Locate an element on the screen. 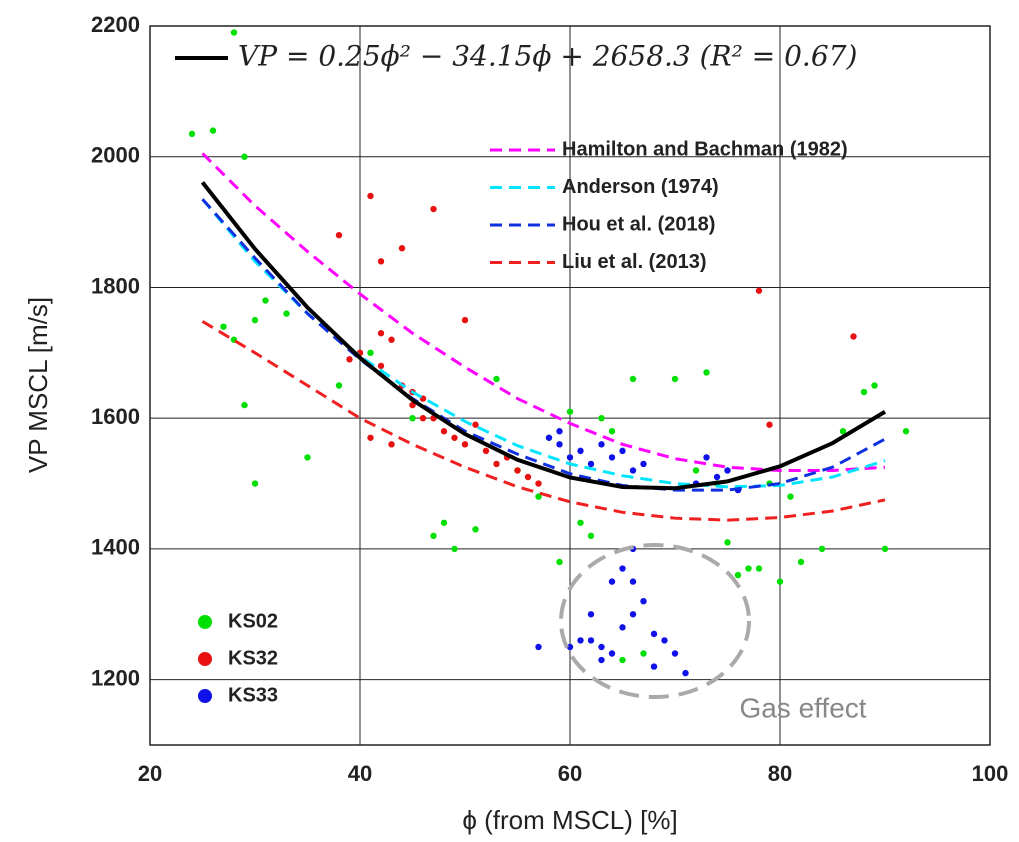 This screenshot has width=1019, height=842. legend-label: Anderson (1974) is located at coordinates (640, 187).